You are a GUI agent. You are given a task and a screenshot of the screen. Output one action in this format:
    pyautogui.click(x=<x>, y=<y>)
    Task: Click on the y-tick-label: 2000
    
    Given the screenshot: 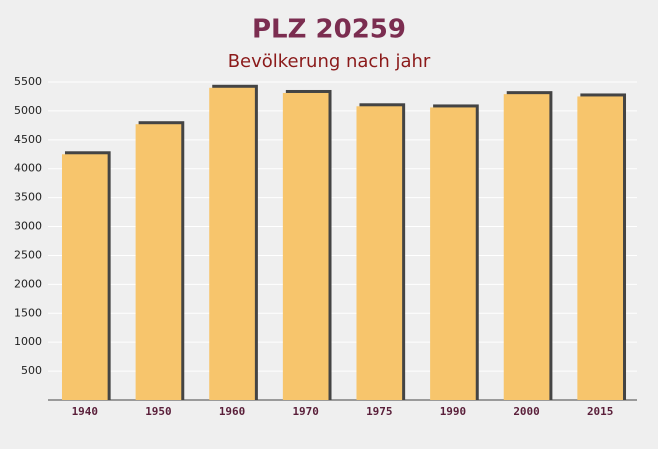 What is the action you would take?
    pyautogui.click(x=28, y=283)
    